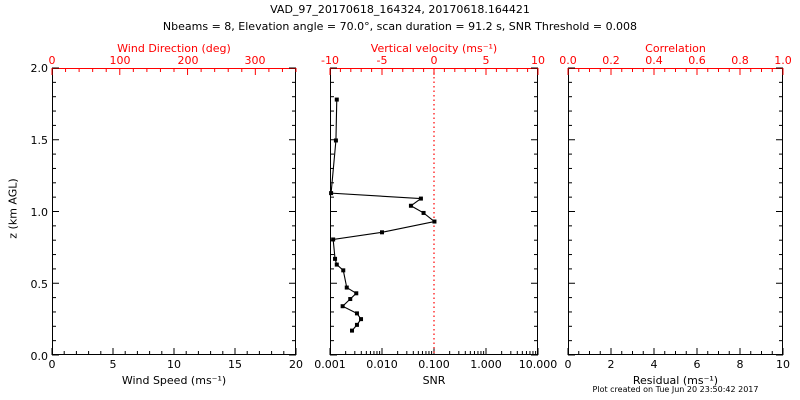 Image resolution: width=800 pixels, height=400 pixels. I want to click on correlation-tick-0: 0.0, so click(568, 60).